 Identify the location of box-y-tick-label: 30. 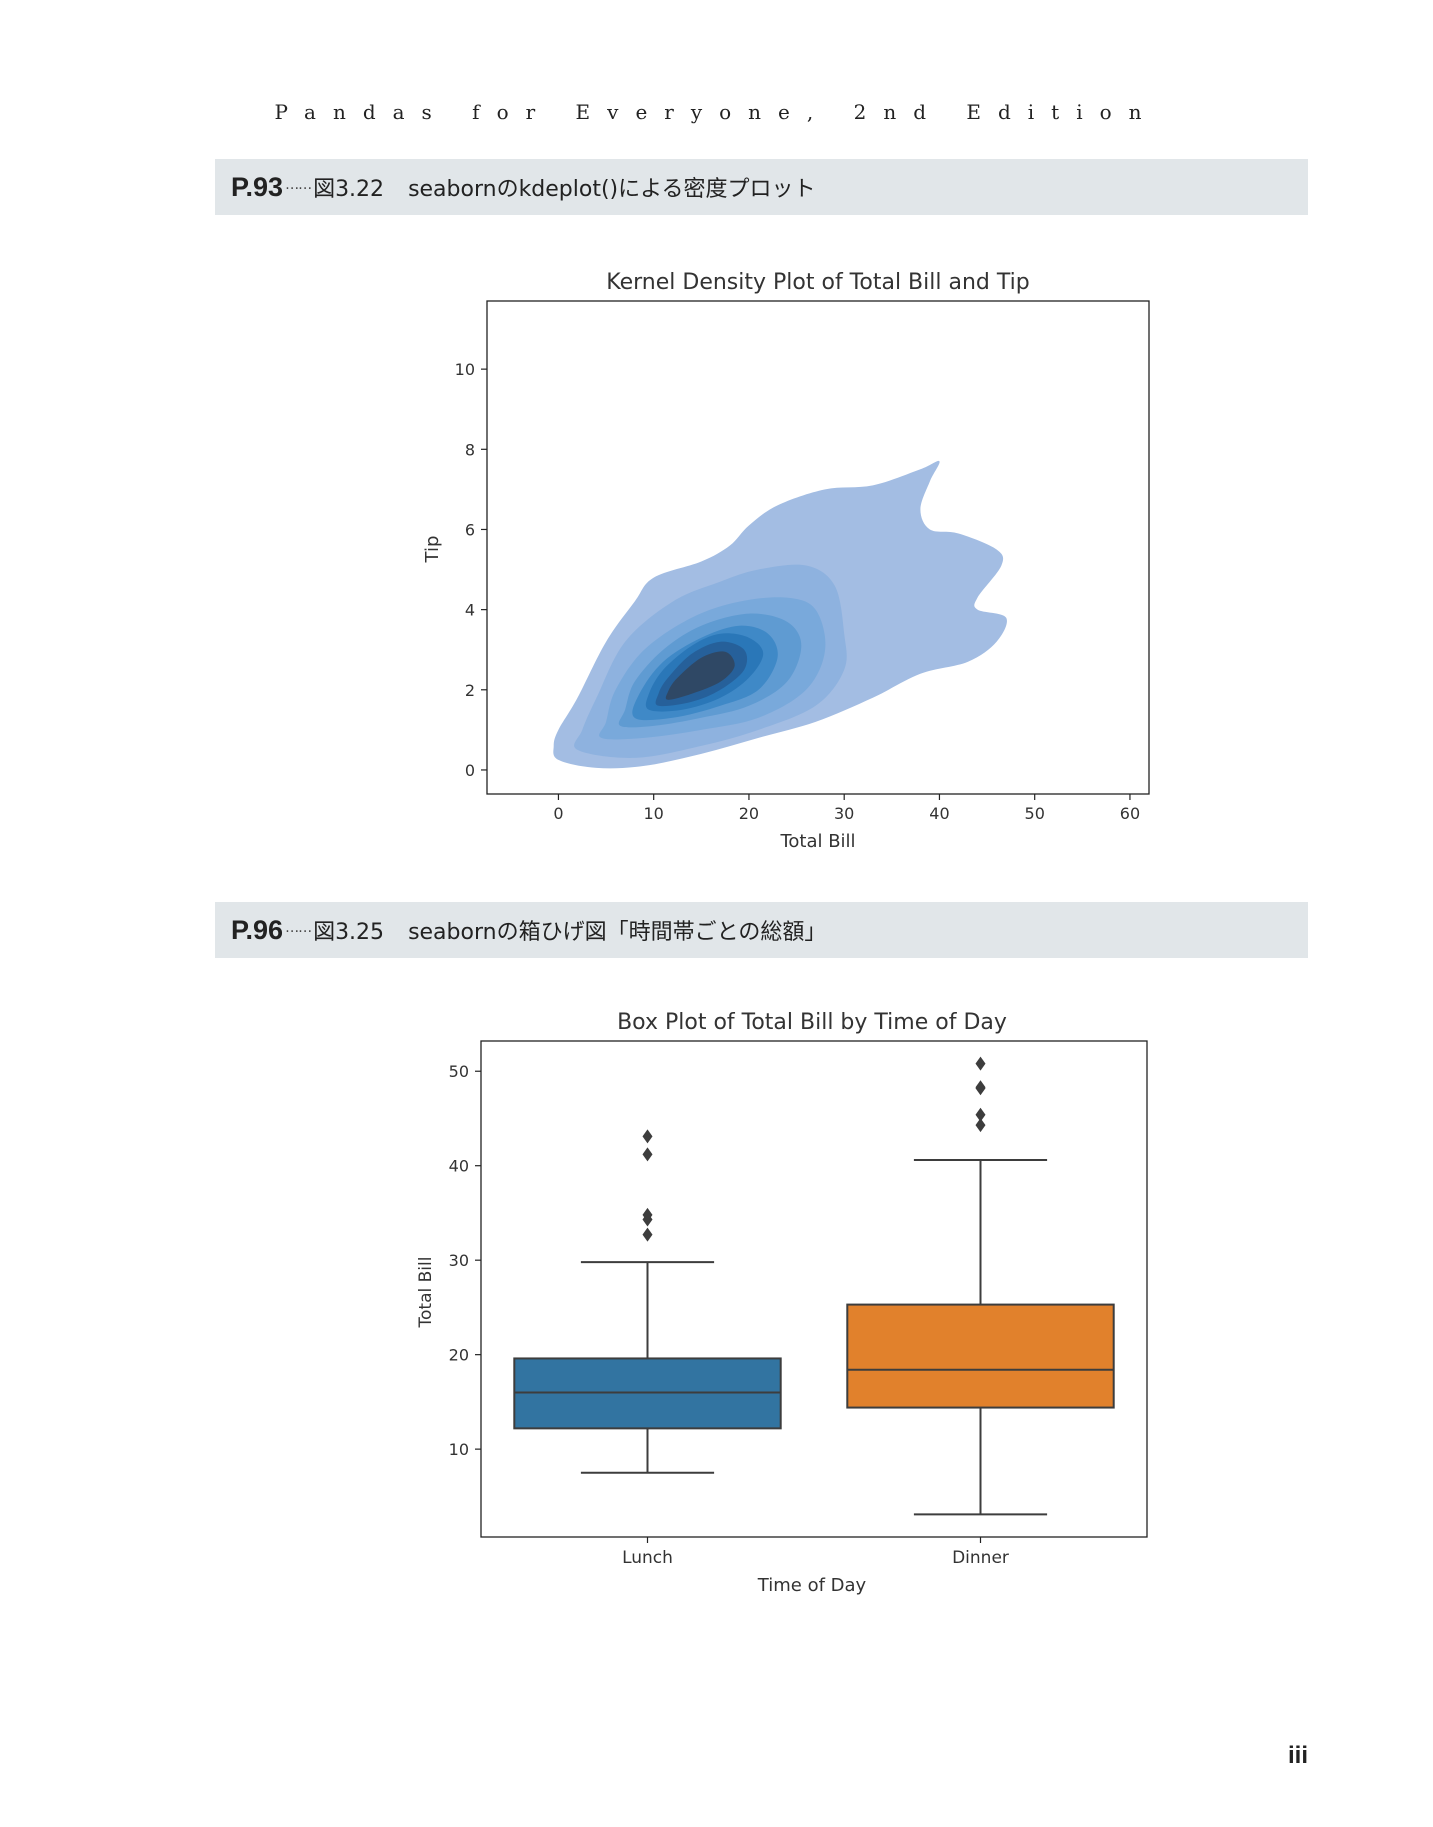
(459, 1260).